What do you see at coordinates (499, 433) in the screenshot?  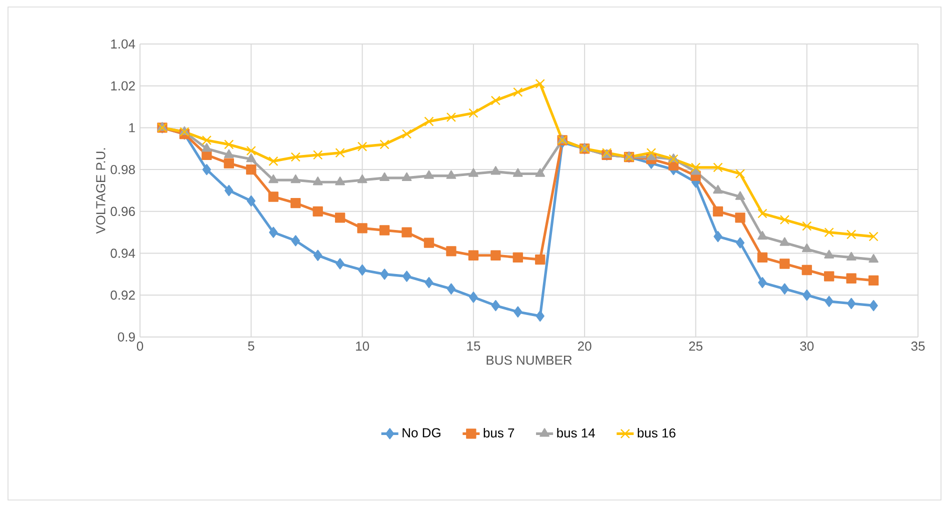 I see `legend-label: bus 7` at bounding box center [499, 433].